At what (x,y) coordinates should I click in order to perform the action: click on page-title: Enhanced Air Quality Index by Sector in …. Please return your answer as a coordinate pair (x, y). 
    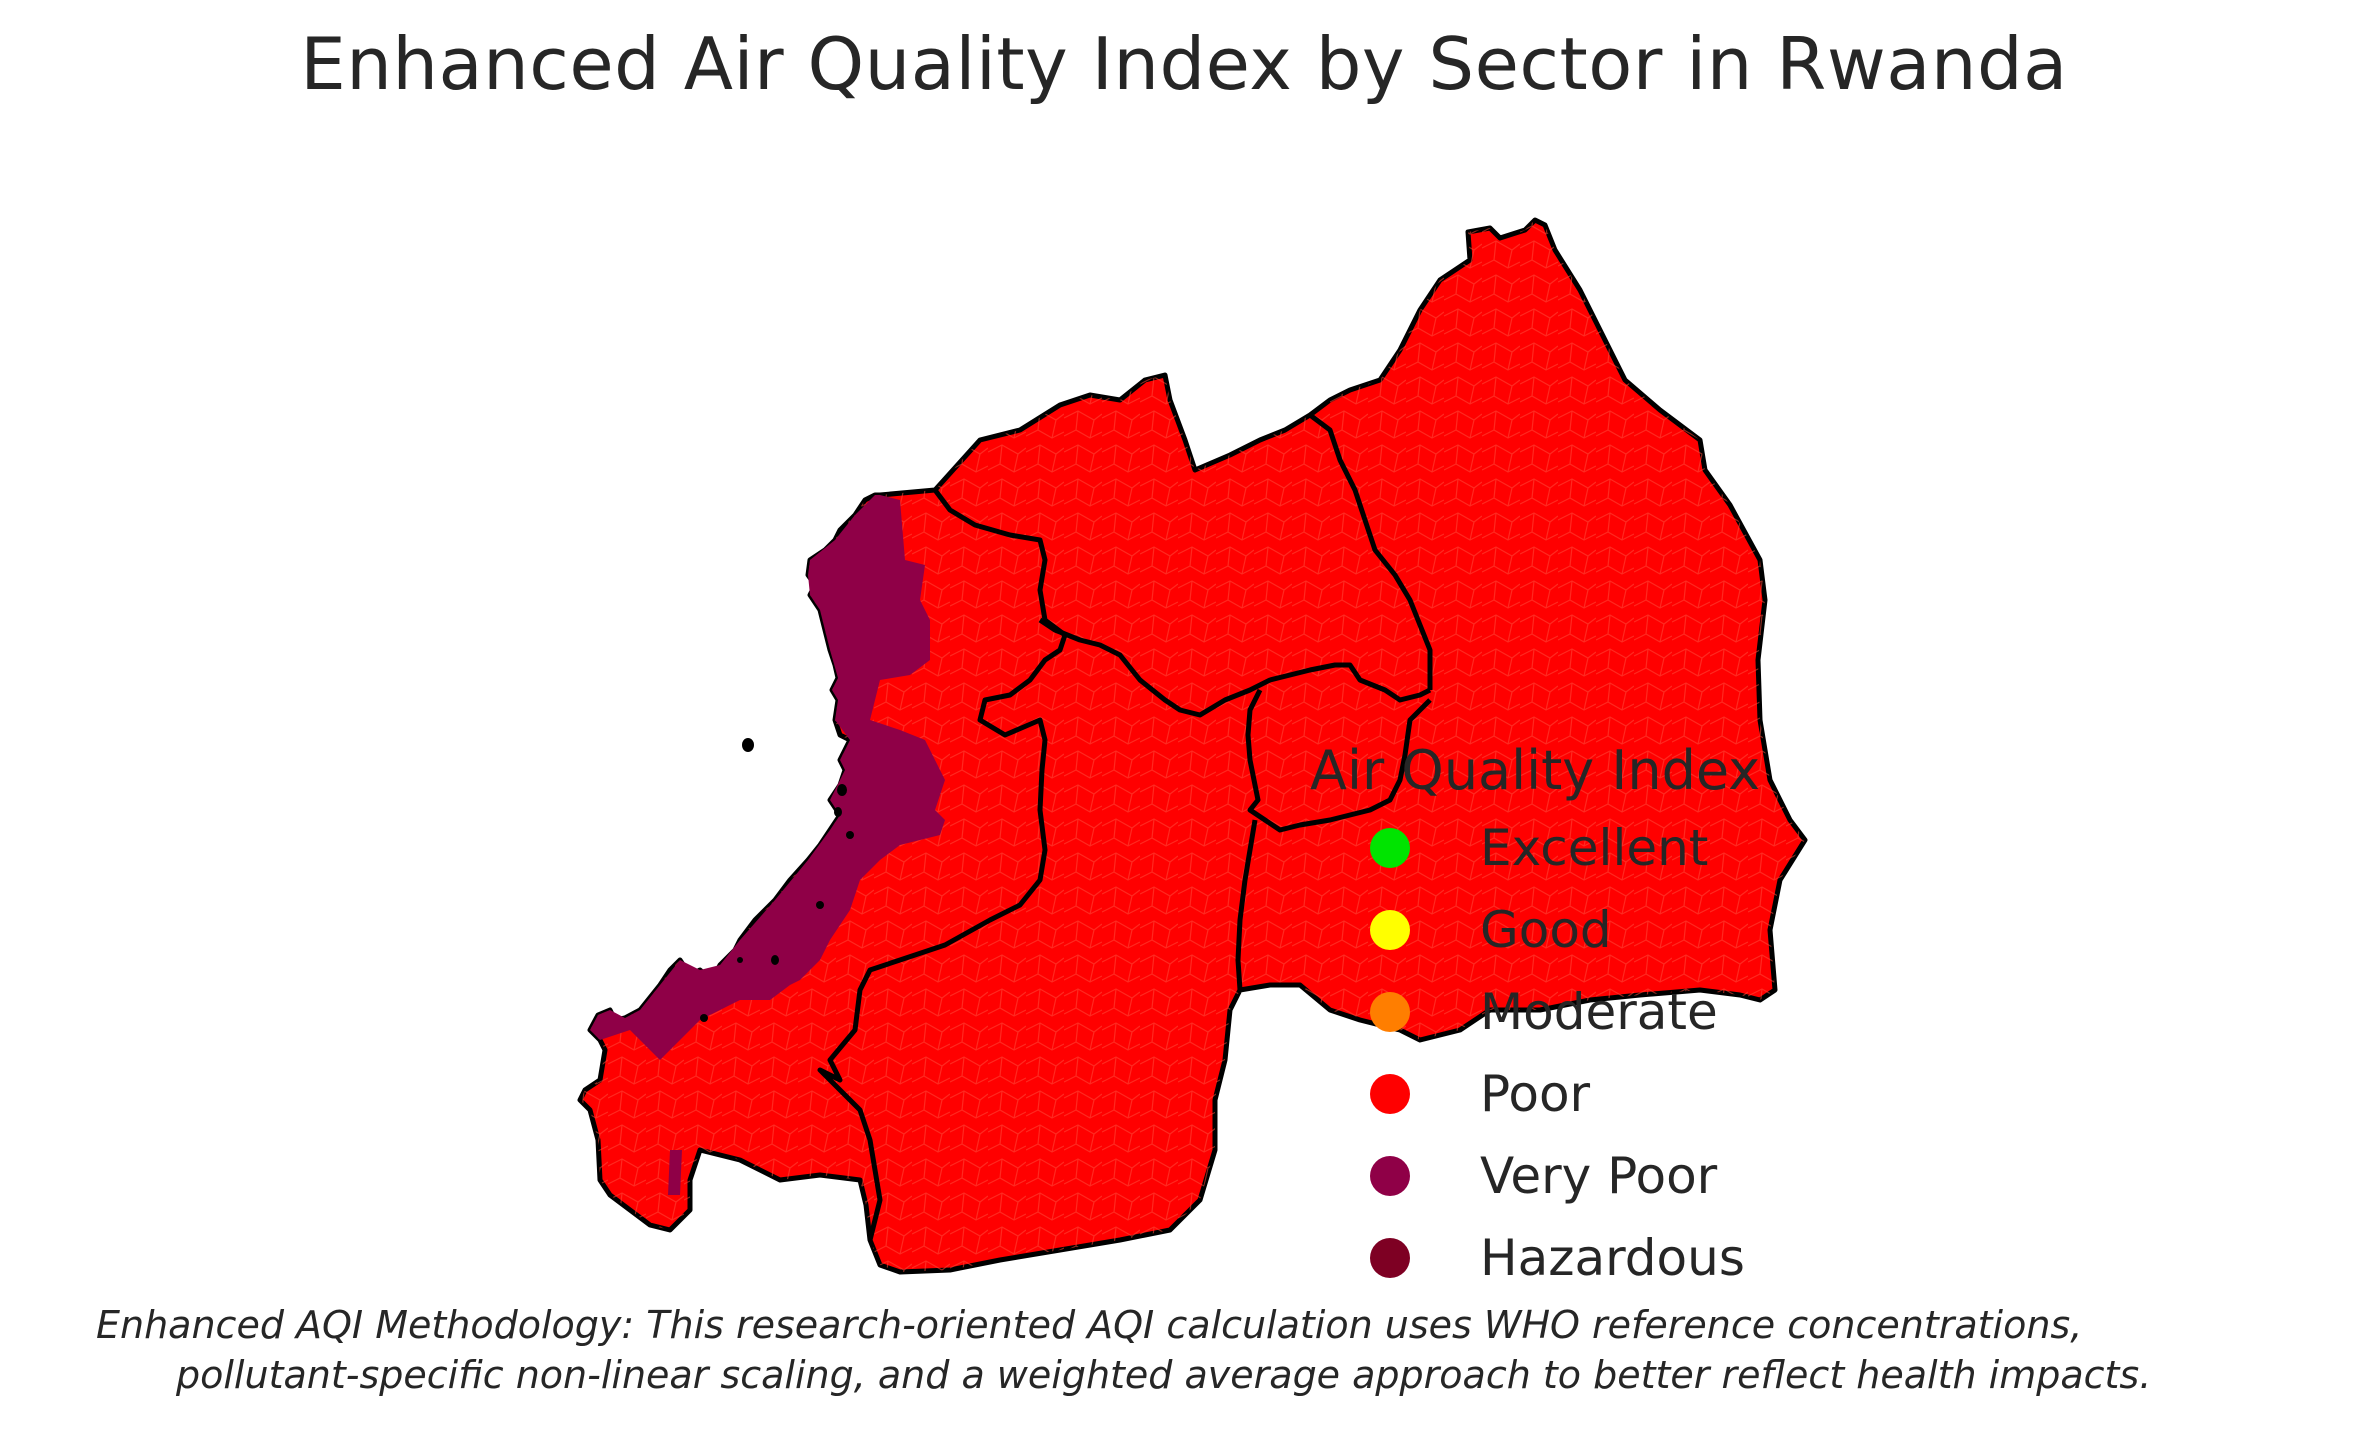
    Looking at the image, I should click on (1184, 64).